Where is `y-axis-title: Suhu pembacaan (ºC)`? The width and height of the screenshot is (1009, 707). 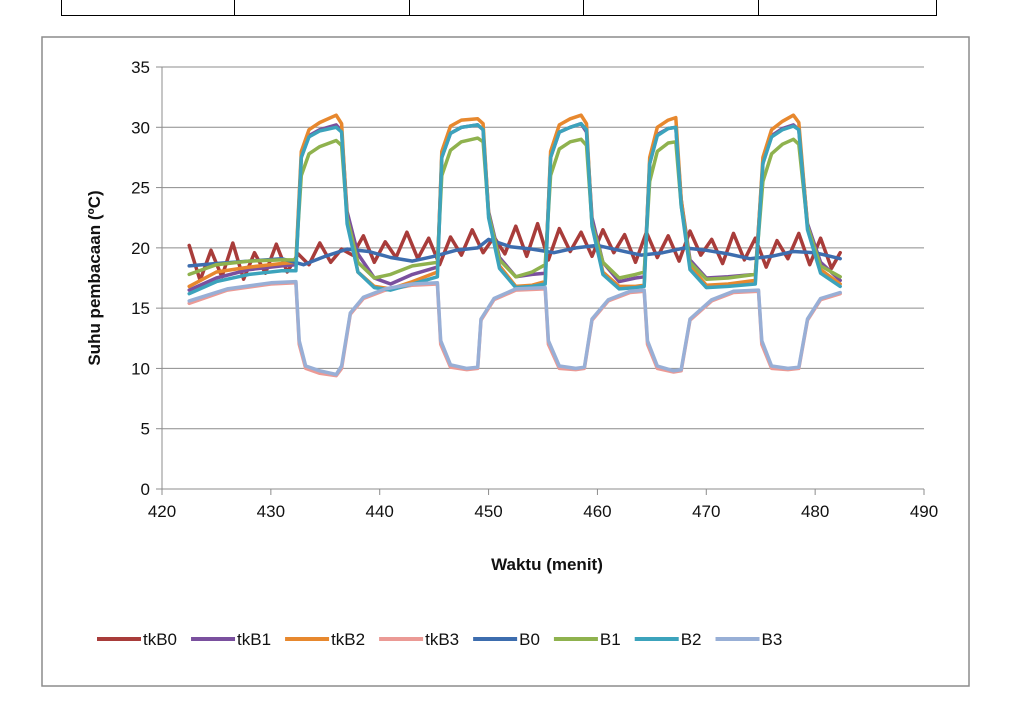 y-axis-title: Suhu pembacaan (ºC) is located at coordinates (94, 277).